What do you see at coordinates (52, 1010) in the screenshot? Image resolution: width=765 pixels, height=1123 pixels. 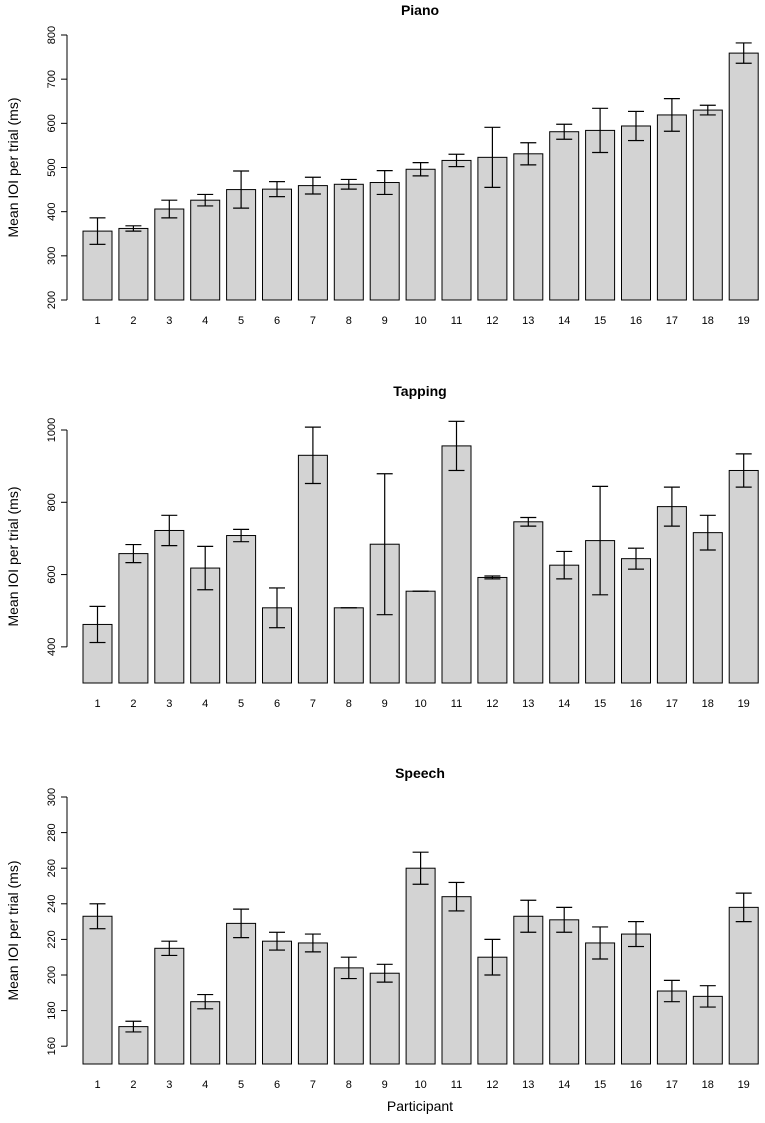 I see `y-tick-label: 180` at bounding box center [52, 1010].